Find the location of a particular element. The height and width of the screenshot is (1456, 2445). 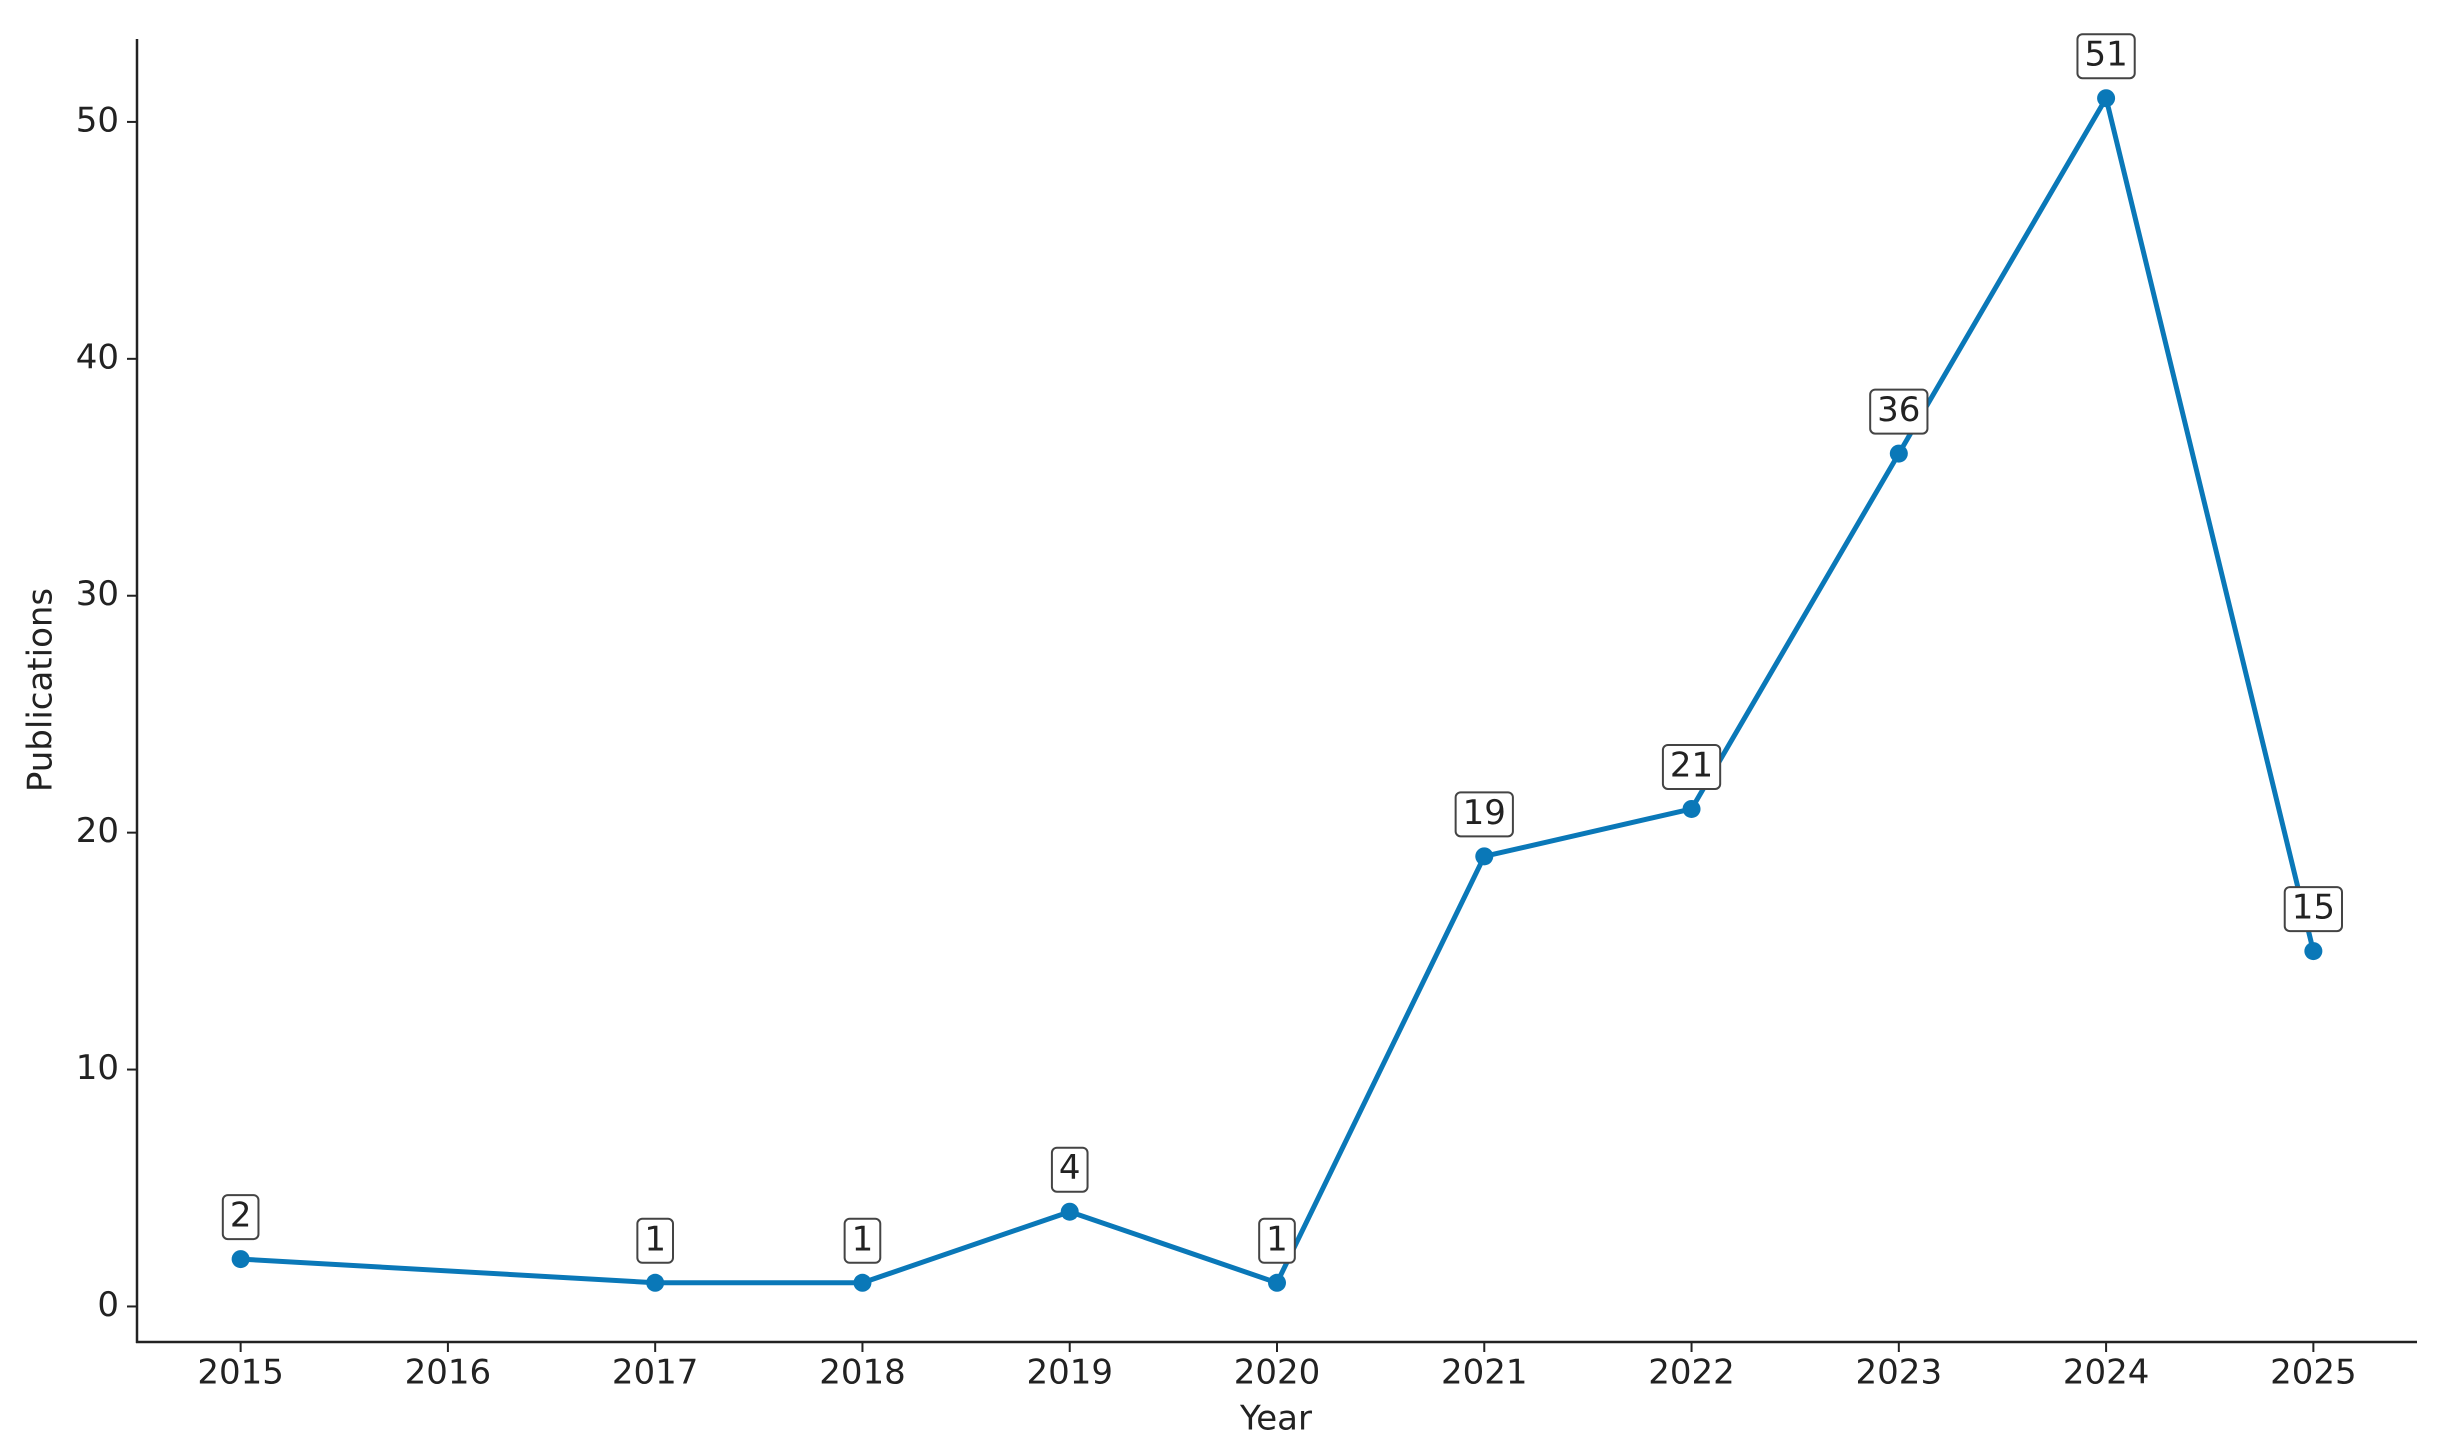

data-label: 2 is located at coordinates (241, 1216).